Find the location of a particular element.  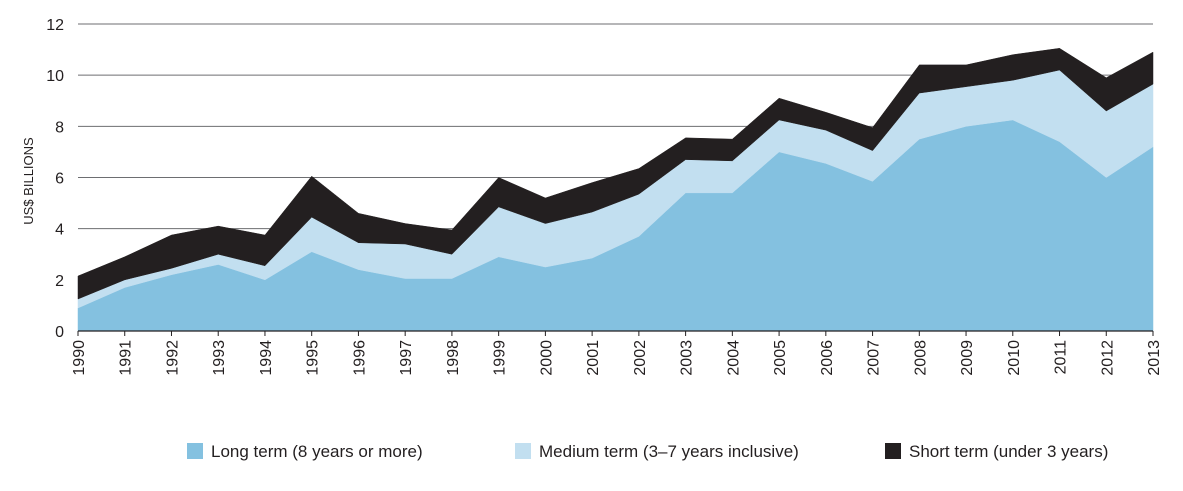

x-tick-label: 2006 is located at coordinates (827, 358).